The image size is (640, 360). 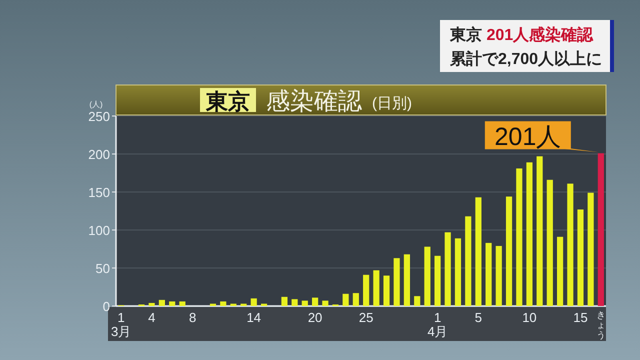 I want to click on x-tick-label: 4, so click(x=152, y=317).